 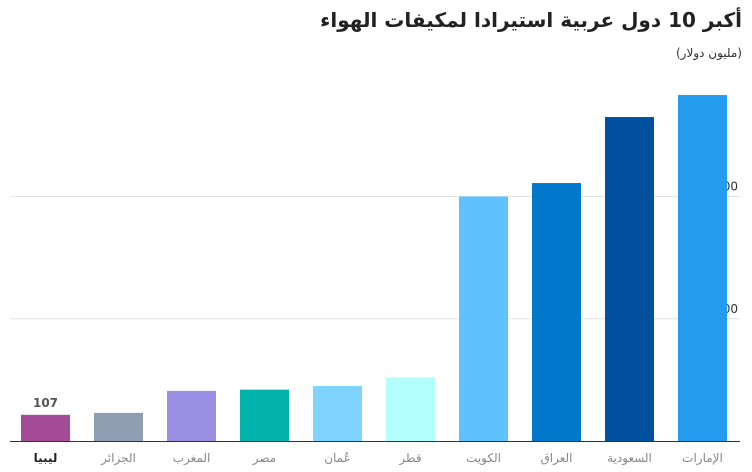 I want to click on x-tick-label: السعودية, so click(x=629, y=458).